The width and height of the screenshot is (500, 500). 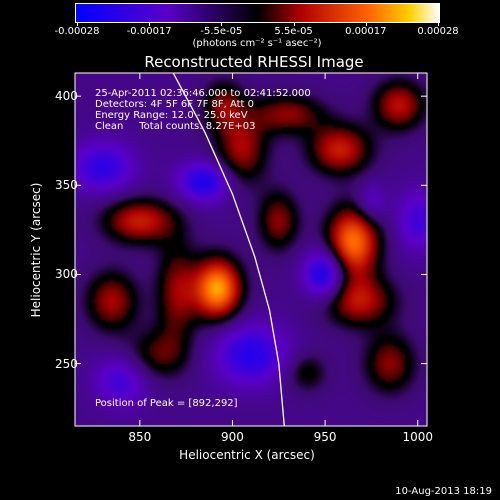 What do you see at coordinates (438, 31) in the screenshot?
I see `colorbar-tick-label: 0.00028` at bounding box center [438, 31].